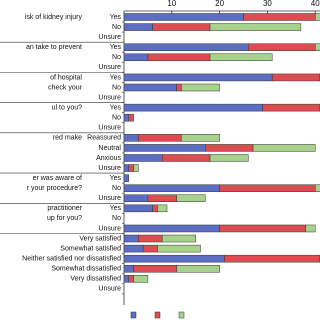 Image resolution: width=320 pixels, height=320 pixels. I want to click on question-label: red make, so click(67, 138).